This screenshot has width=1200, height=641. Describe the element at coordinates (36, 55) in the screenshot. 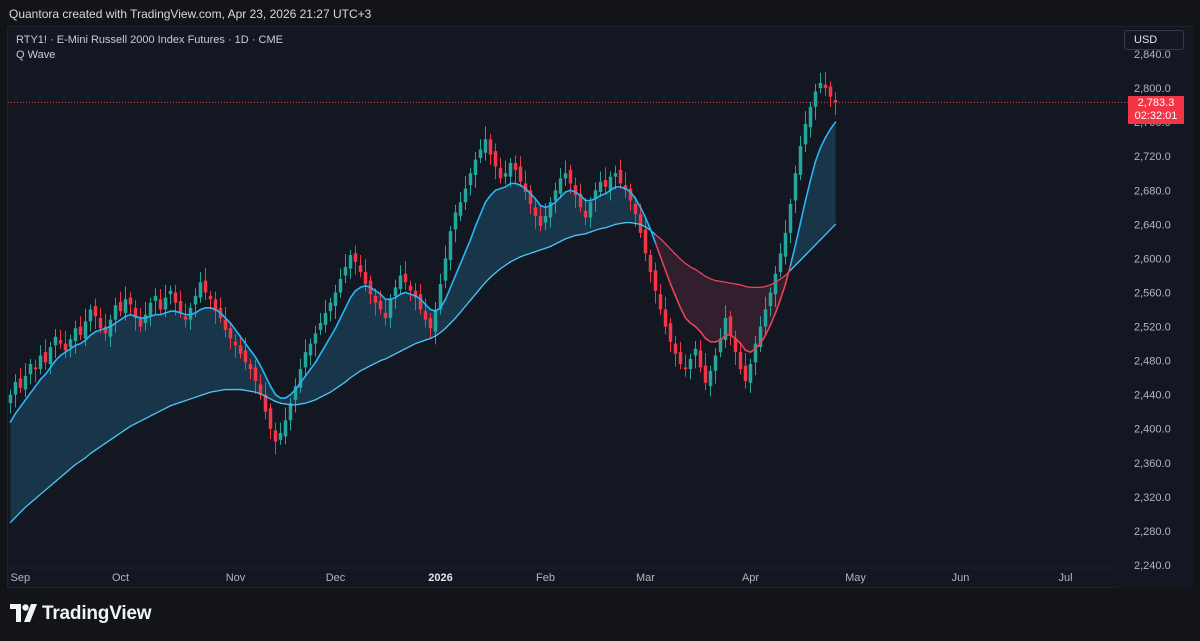

I see `indicator-title: Q Wave` at that location.